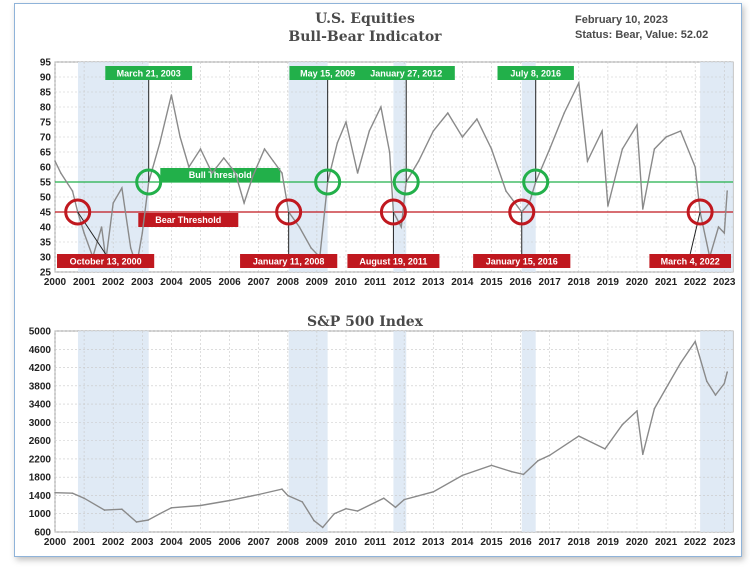 Image resolution: width=750 pixels, height=567 pixels. Describe the element at coordinates (46, 273) in the screenshot. I see `y-tick-label: 25` at that location.